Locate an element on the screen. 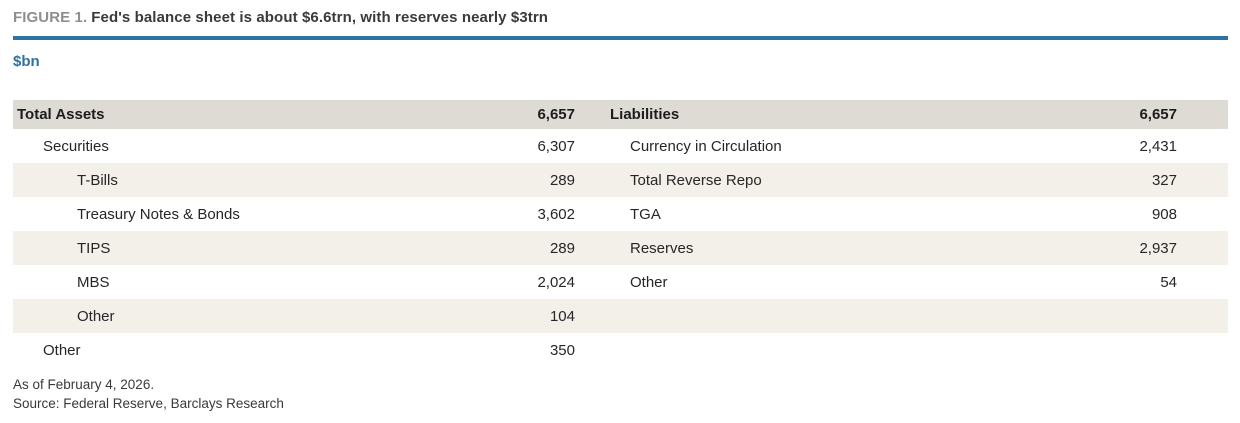 Image resolution: width=1240 pixels, height=423 pixels. accent-divider is located at coordinates (620, 38).